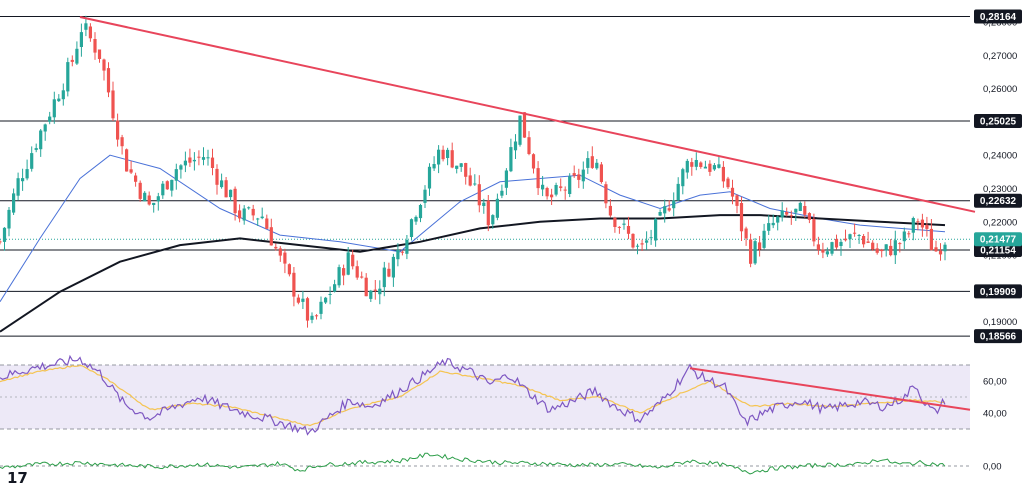  What do you see at coordinates (998, 250) in the screenshot?
I see `level-tag-label: 0,21154` at bounding box center [998, 250].